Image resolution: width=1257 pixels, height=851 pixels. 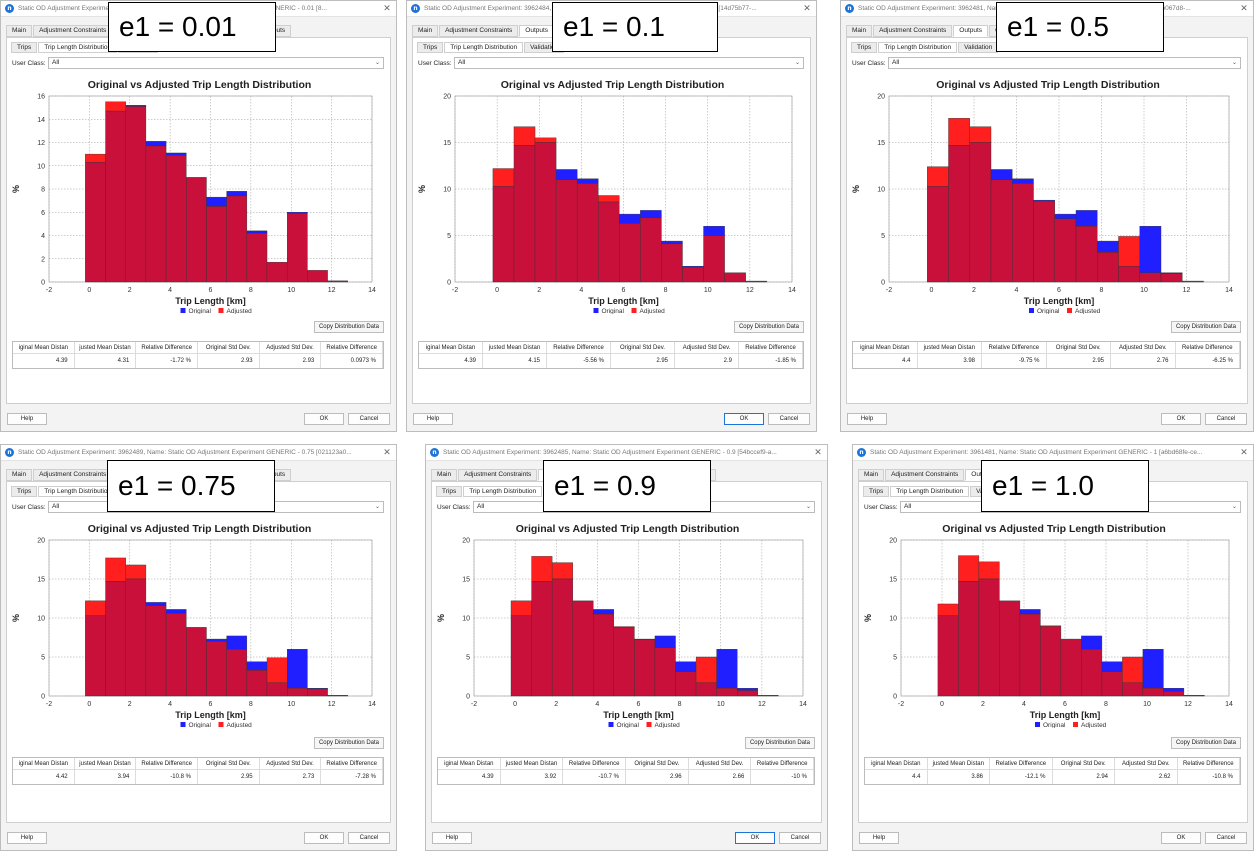 I want to click on y-axis-label: %, so click(x=16, y=618).